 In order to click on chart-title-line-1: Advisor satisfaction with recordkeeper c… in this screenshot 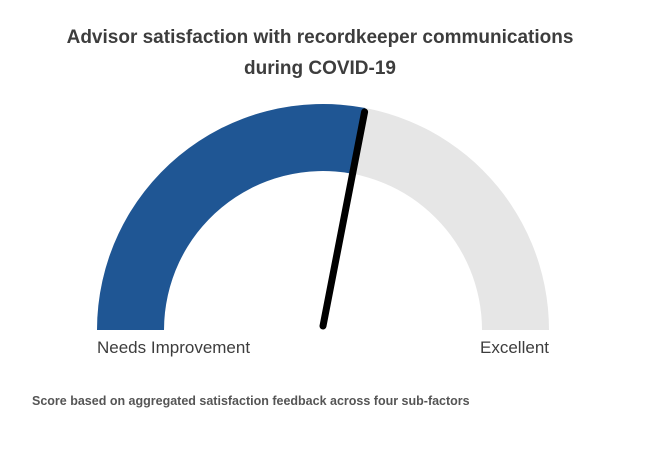, I will do `click(320, 37)`.